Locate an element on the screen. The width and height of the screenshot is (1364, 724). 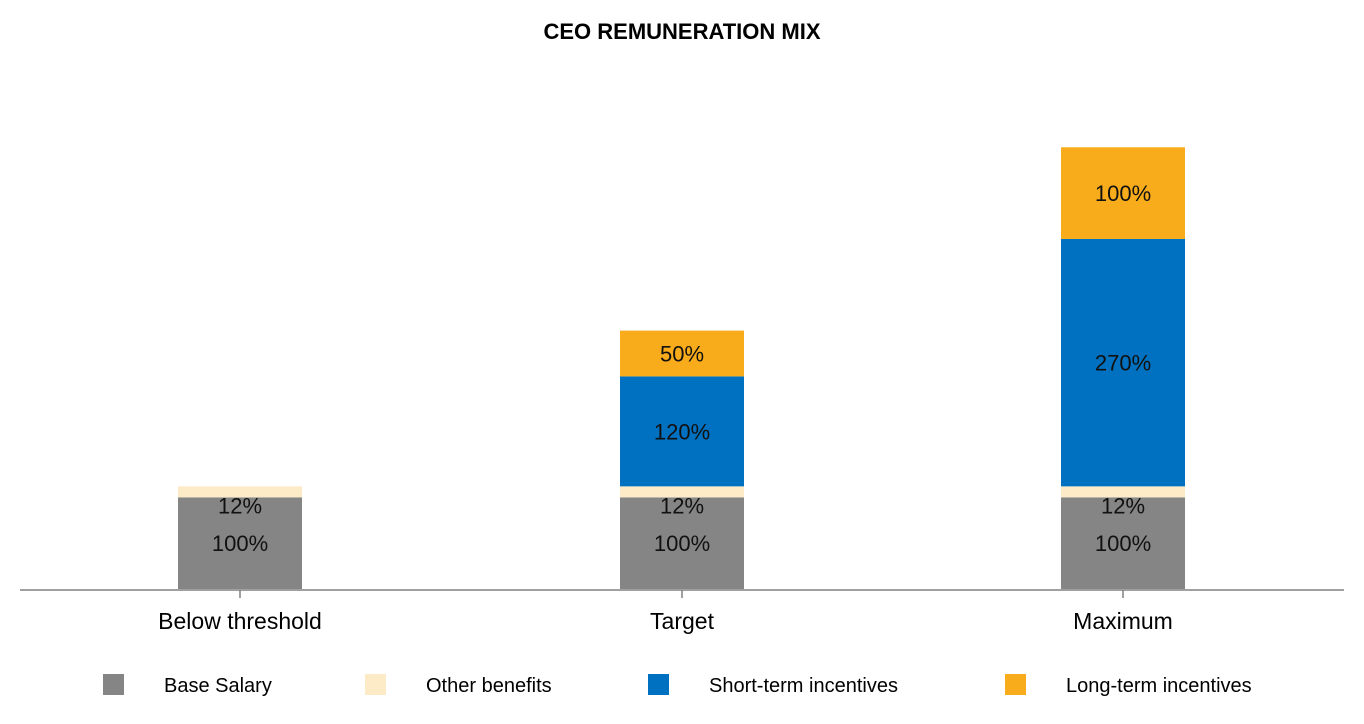
tick-label-below-threshold: Below threshold is located at coordinates (240, 621).